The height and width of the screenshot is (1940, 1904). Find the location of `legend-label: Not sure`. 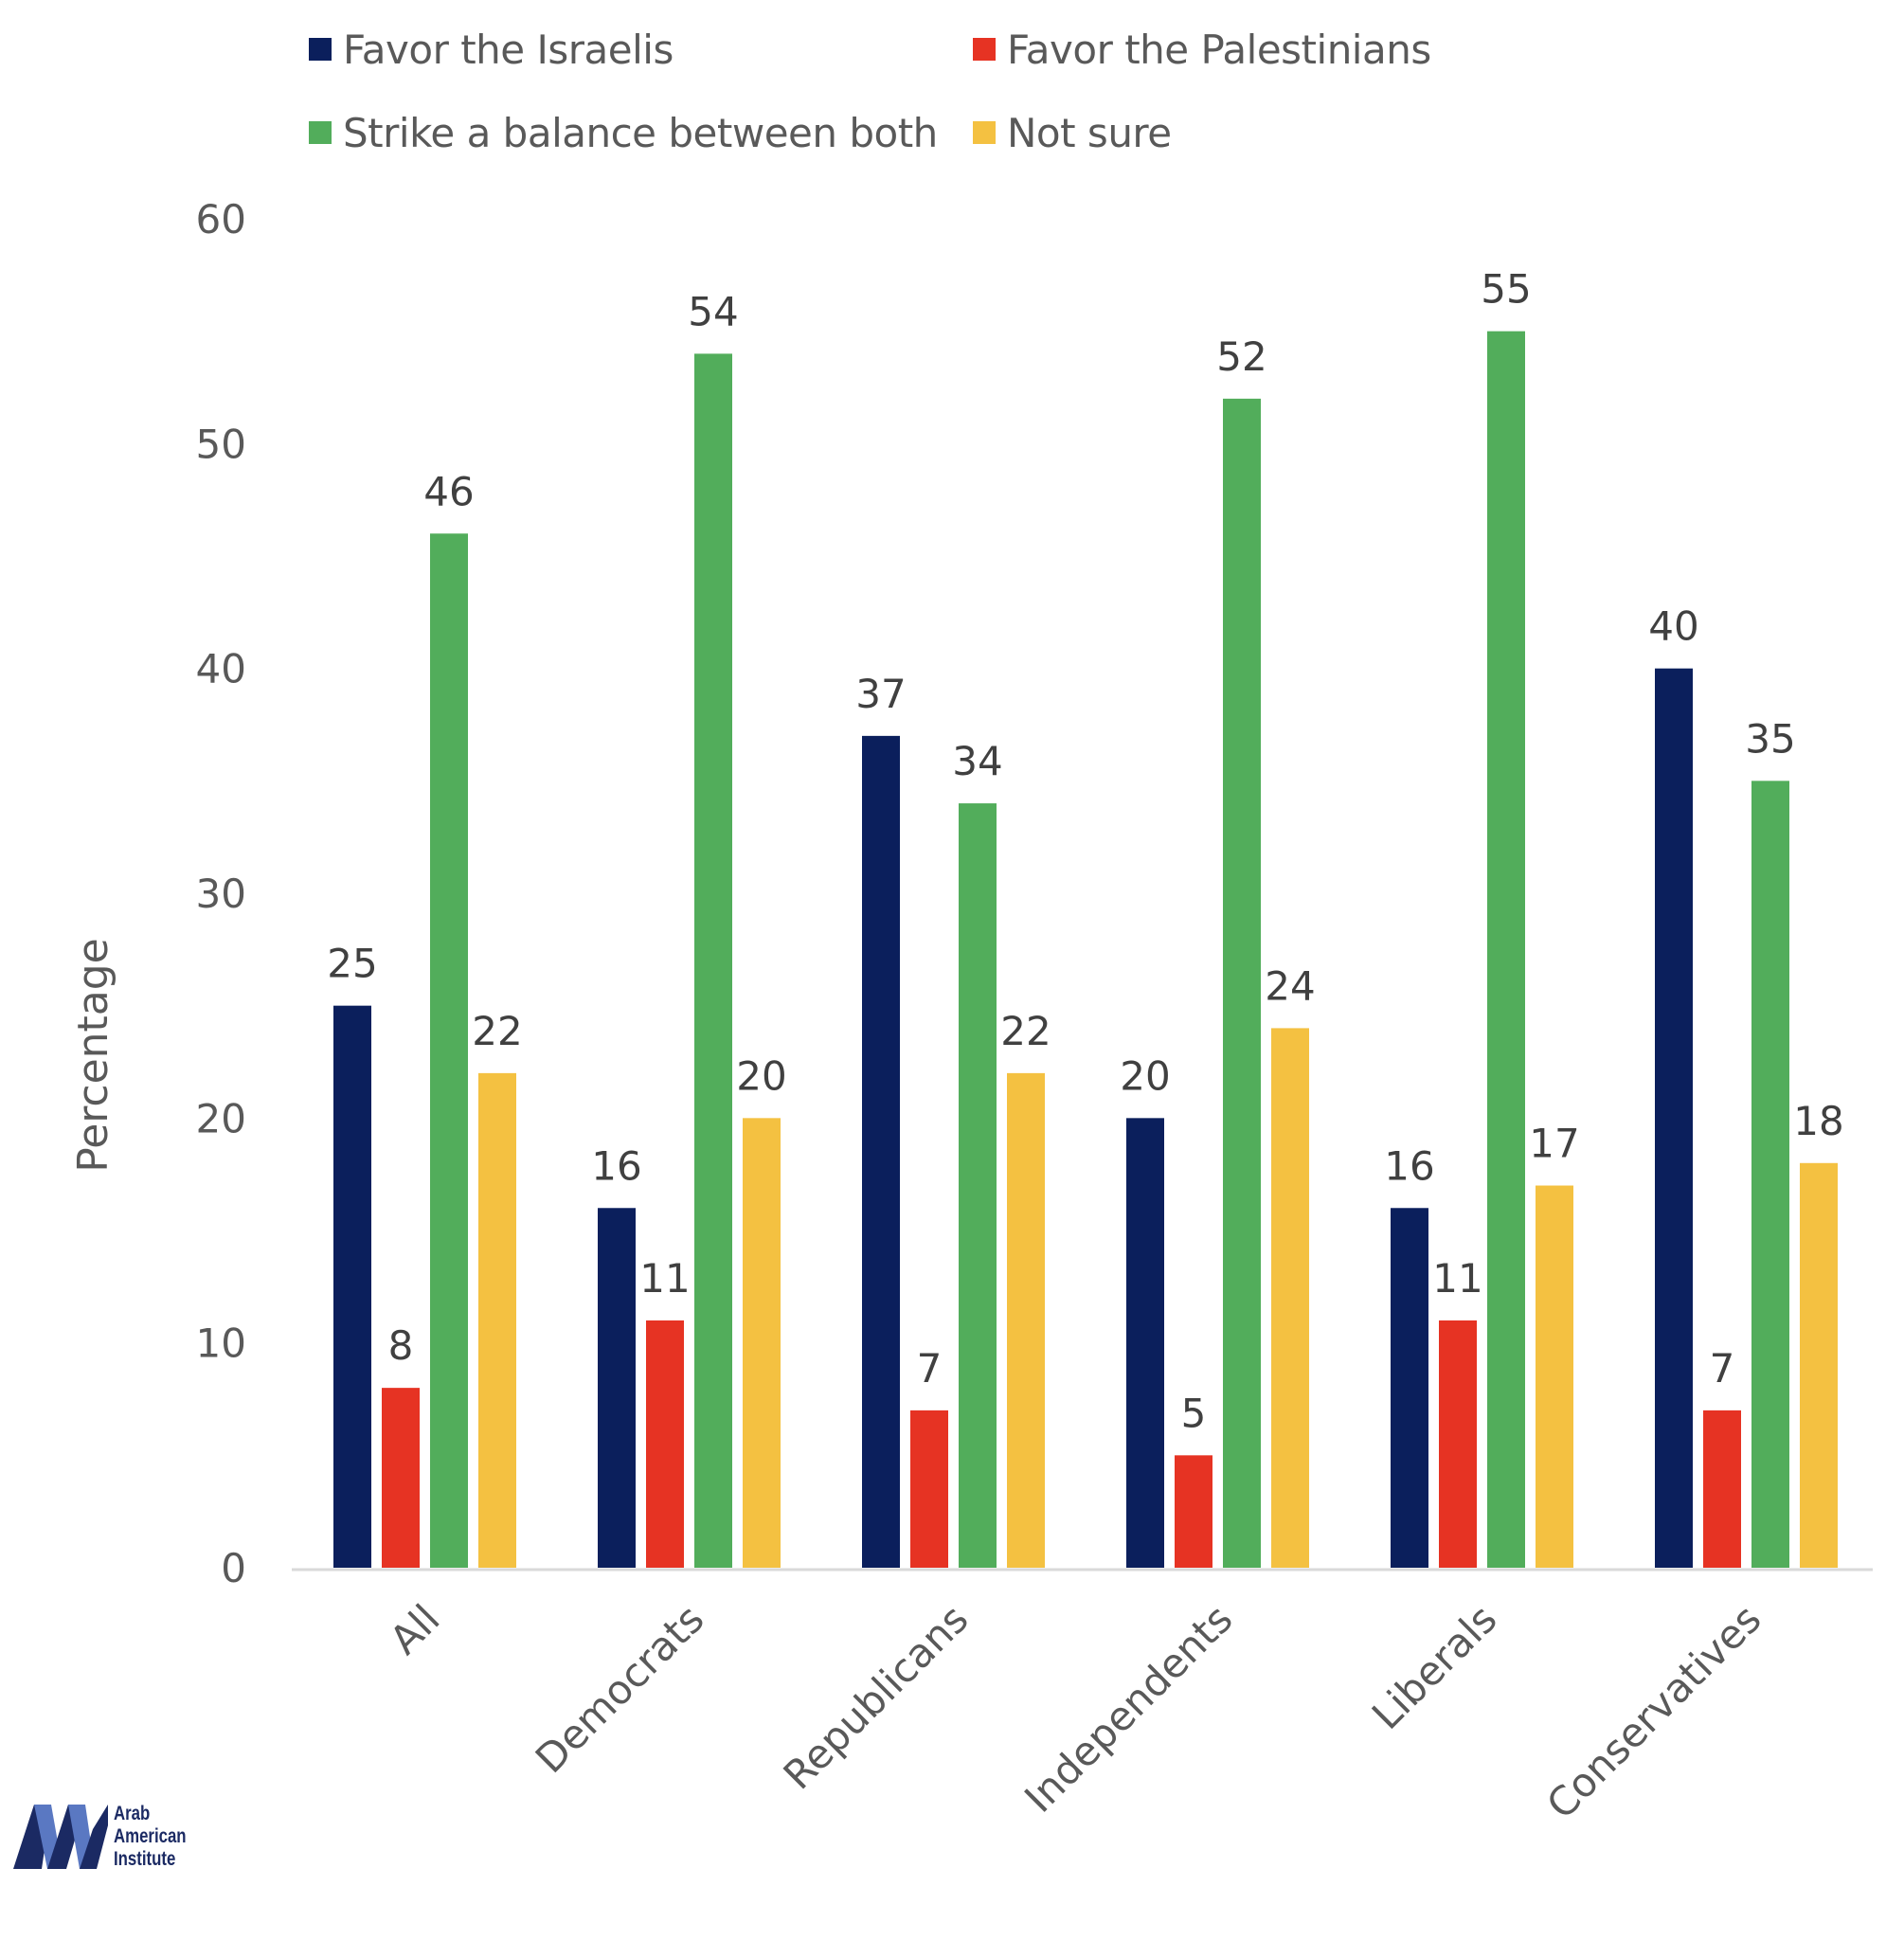

legend-label: Not sure is located at coordinates (1089, 132).